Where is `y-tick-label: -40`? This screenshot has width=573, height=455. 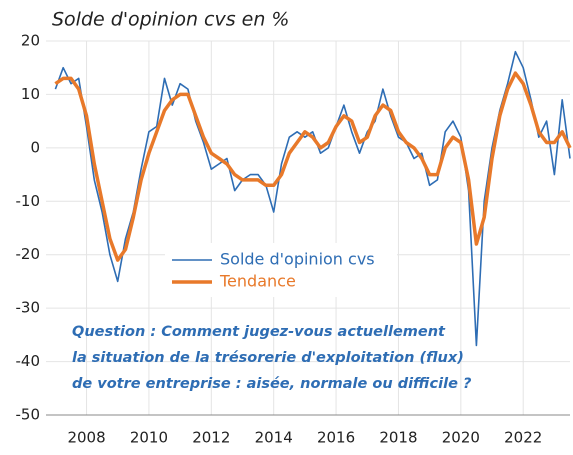
y-tick-label: -40 is located at coordinates (28, 361).